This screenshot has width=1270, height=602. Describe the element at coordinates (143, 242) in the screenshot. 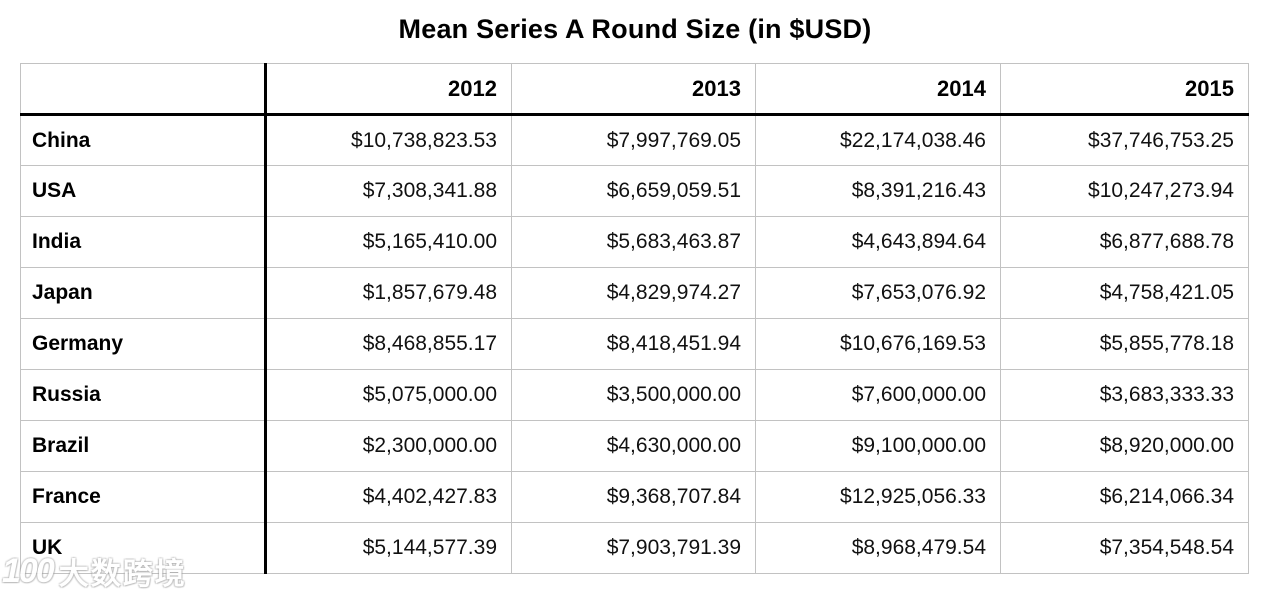

I see `row-label-india: India` at that location.